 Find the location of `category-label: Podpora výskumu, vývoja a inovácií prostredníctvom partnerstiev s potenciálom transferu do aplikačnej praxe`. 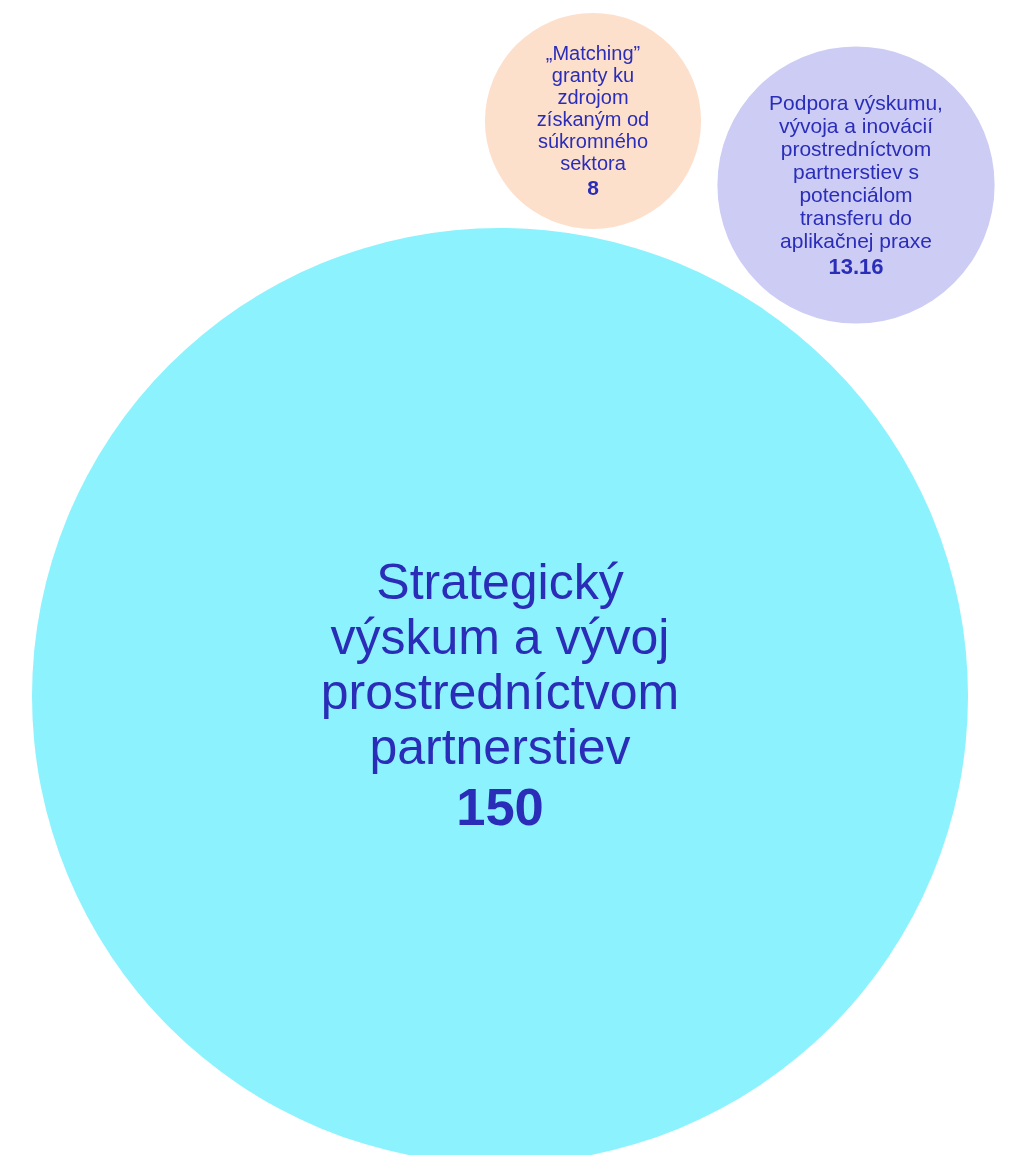

category-label: Podpora výskumu, vývoja a inovácií prostredníctvom partnerstiev s potenciálom transferu do aplikačnej praxe is located at coordinates (856, 171).